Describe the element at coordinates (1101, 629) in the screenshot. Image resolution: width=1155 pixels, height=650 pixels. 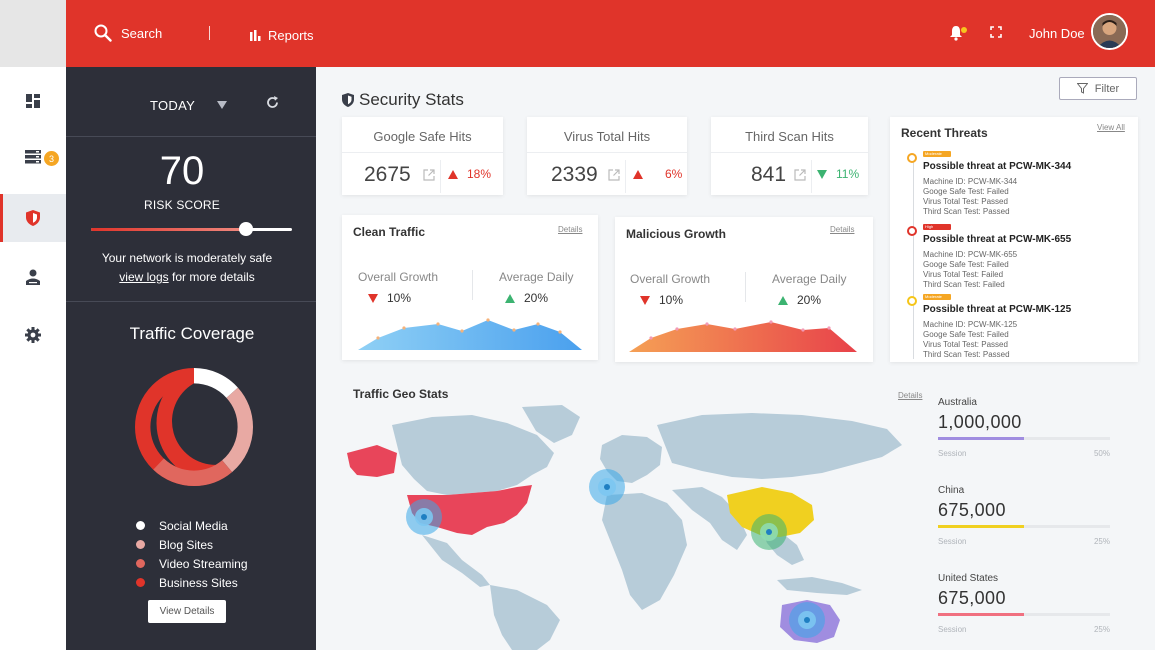
I see `geo-foot-percent: 25%` at that location.